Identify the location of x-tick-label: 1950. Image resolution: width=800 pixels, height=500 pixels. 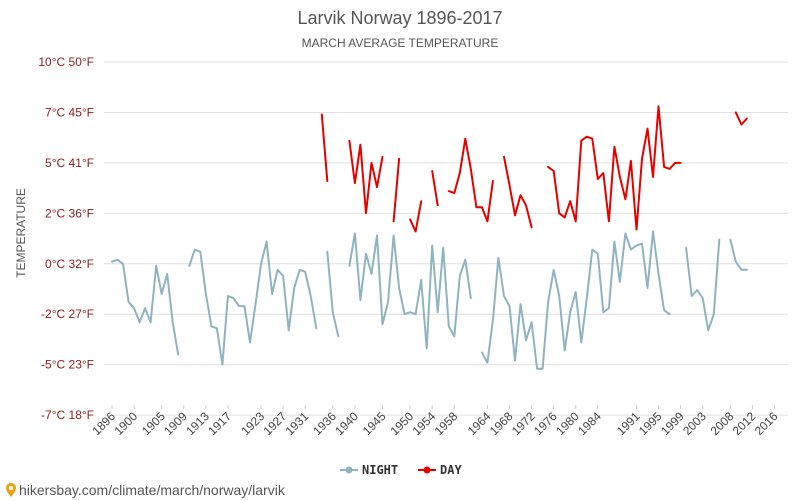
(401, 423).